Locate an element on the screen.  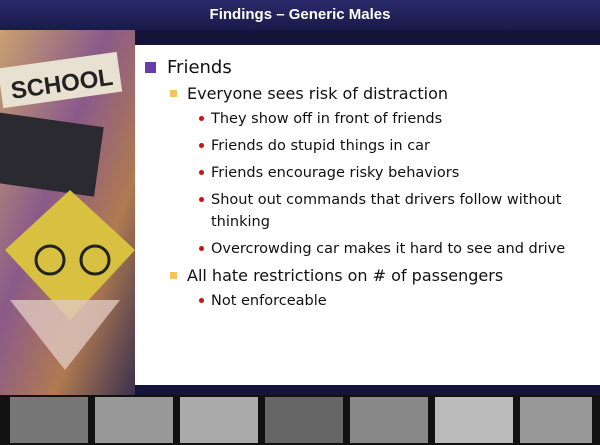
bullet-item: Friends do stupid things in car is located at coordinates (392, 146).